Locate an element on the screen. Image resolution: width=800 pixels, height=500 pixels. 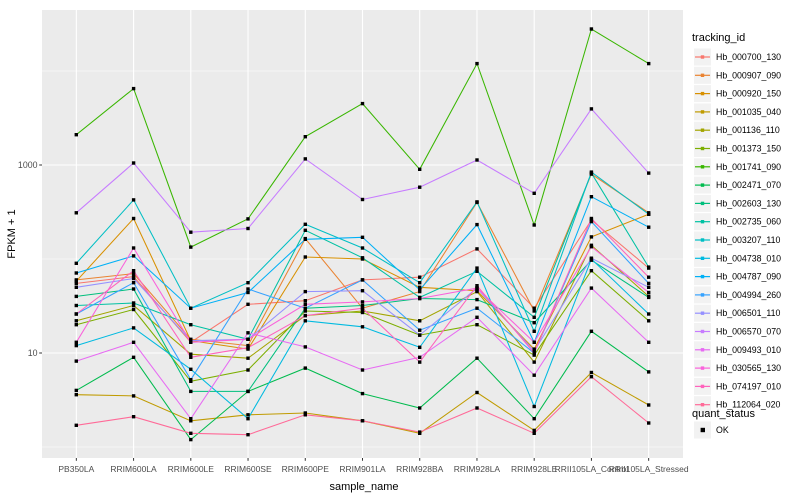
legend-entry: Hb_003207_110 is located at coordinates (737, 240).